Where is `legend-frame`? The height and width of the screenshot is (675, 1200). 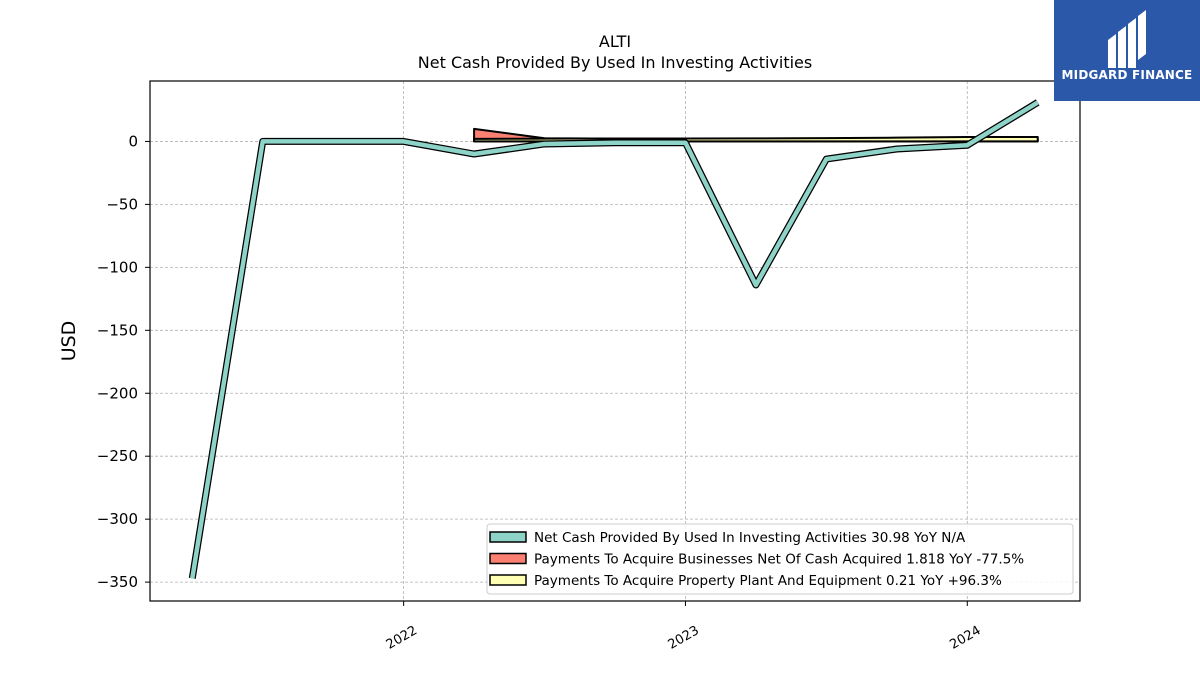 legend-frame is located at coordinates (780, 559).